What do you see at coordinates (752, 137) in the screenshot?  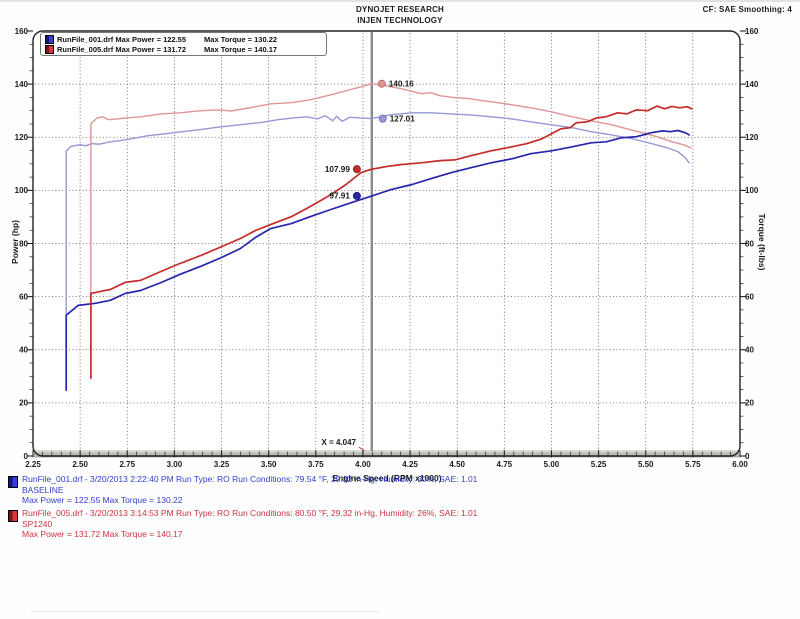 I see `right-y-tick-label: 120` at bounding box center [752, 137].